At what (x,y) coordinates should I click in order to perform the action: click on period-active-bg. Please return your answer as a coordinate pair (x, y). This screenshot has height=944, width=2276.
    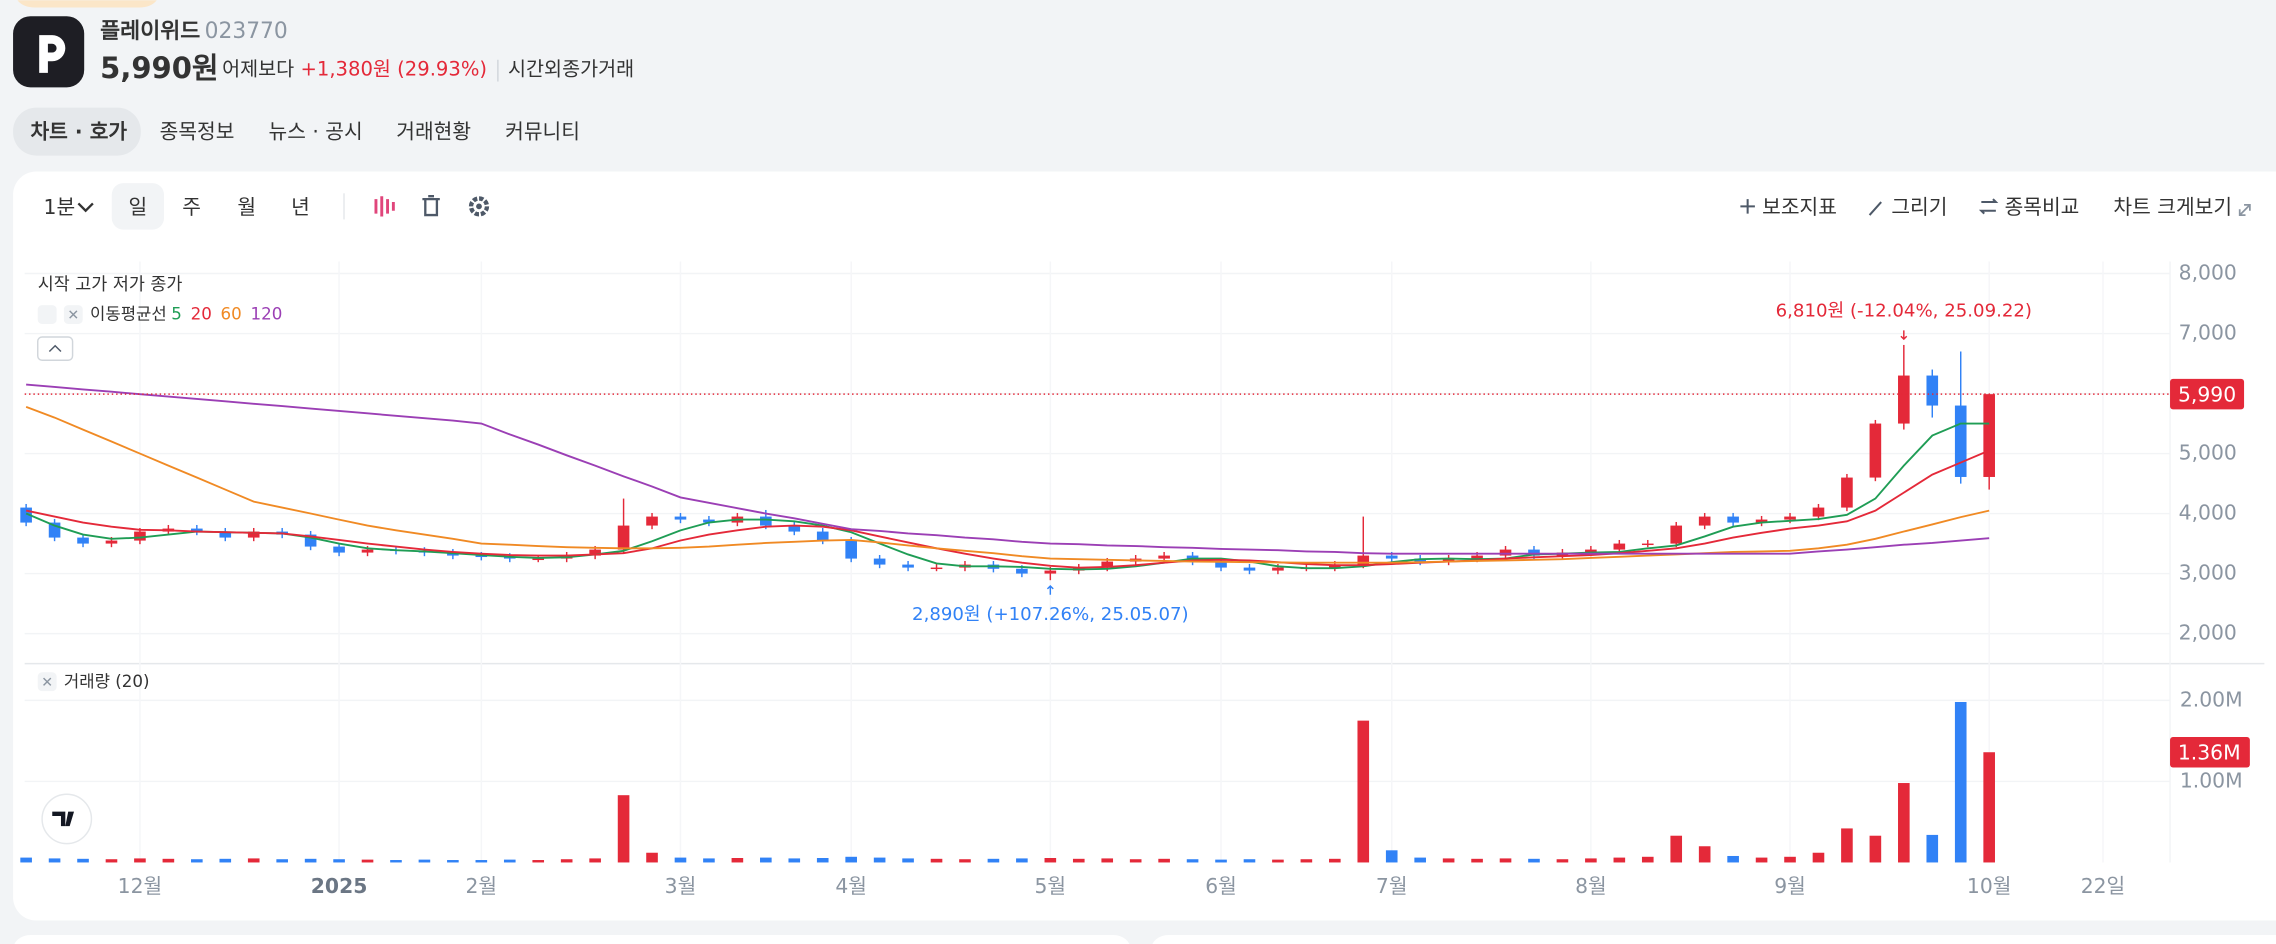
    Looking at the image, I should click on (138, 206).